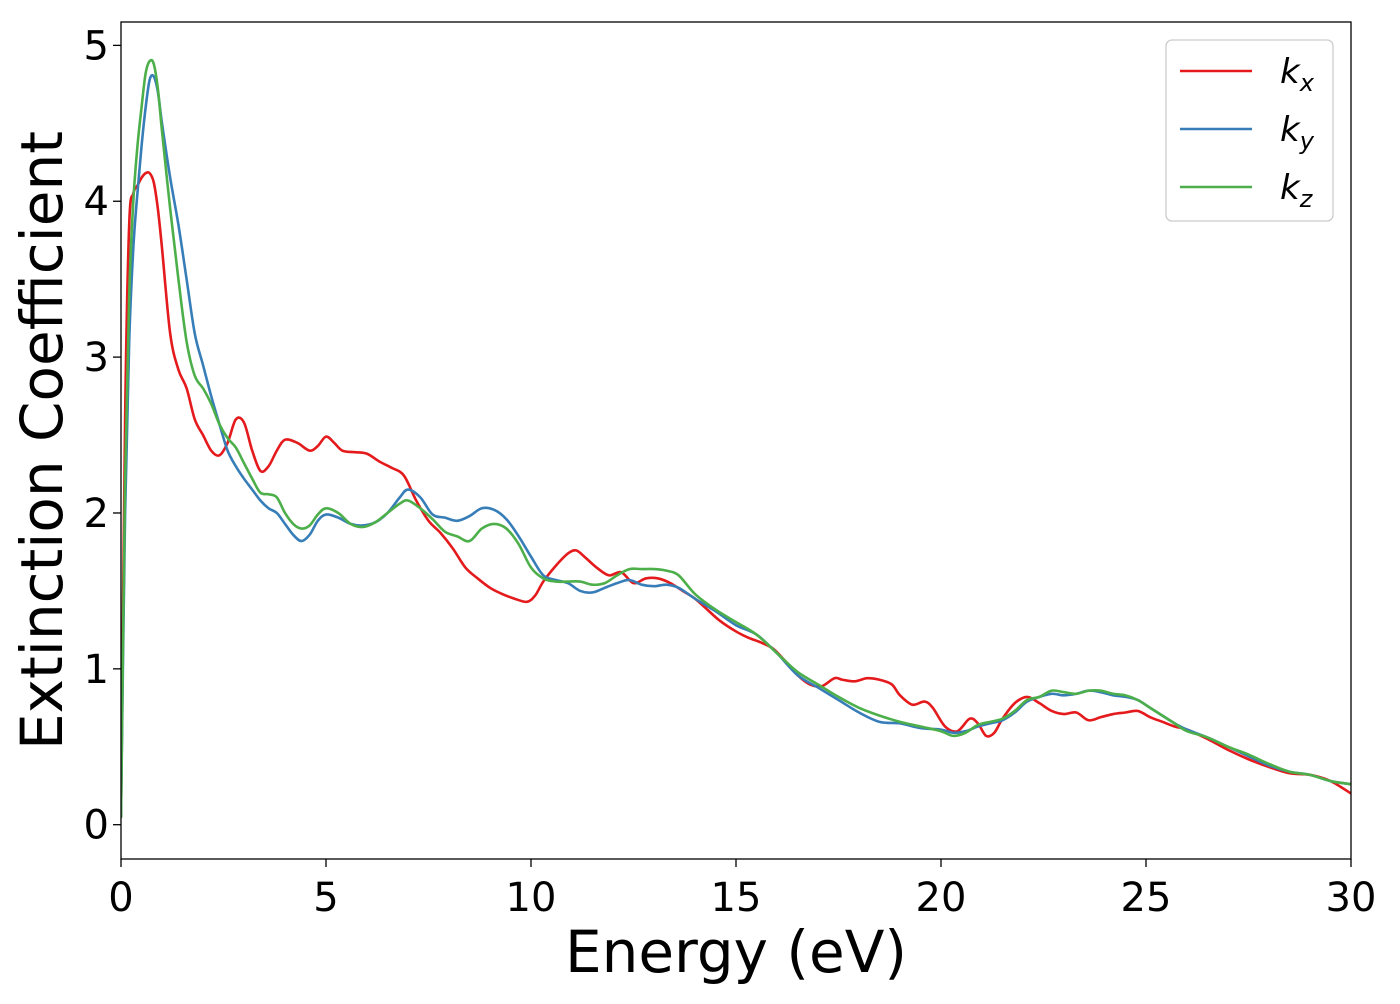  What do you see at coordinates (1351, 898) in the screenshot?
I see `x-tick-label: 30` at bounding box center [1351, 898].